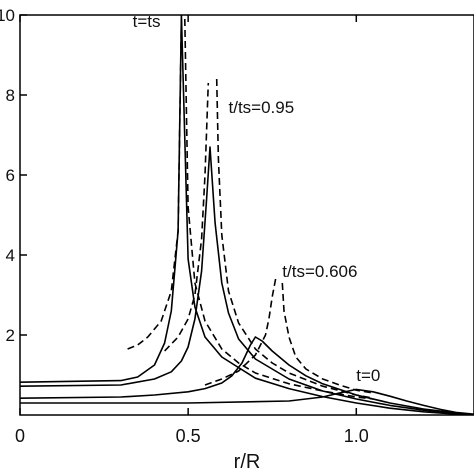  What do you see at coordinates (188, 436) in the screenshot?
I see `x-tick-label-1: 0.5` at bounding box center [188, 436].